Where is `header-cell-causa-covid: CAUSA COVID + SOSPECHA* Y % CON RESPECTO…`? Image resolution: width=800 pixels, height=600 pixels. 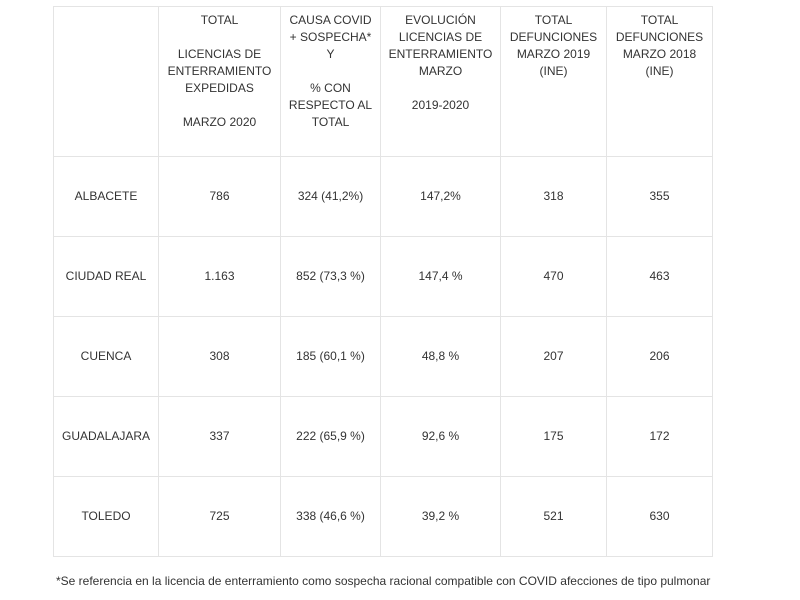 header-cell-causa-covid: CAUSA COVID + SOSPECHA* Y % CON RESPECTO… is located at coordinates (330, 81).